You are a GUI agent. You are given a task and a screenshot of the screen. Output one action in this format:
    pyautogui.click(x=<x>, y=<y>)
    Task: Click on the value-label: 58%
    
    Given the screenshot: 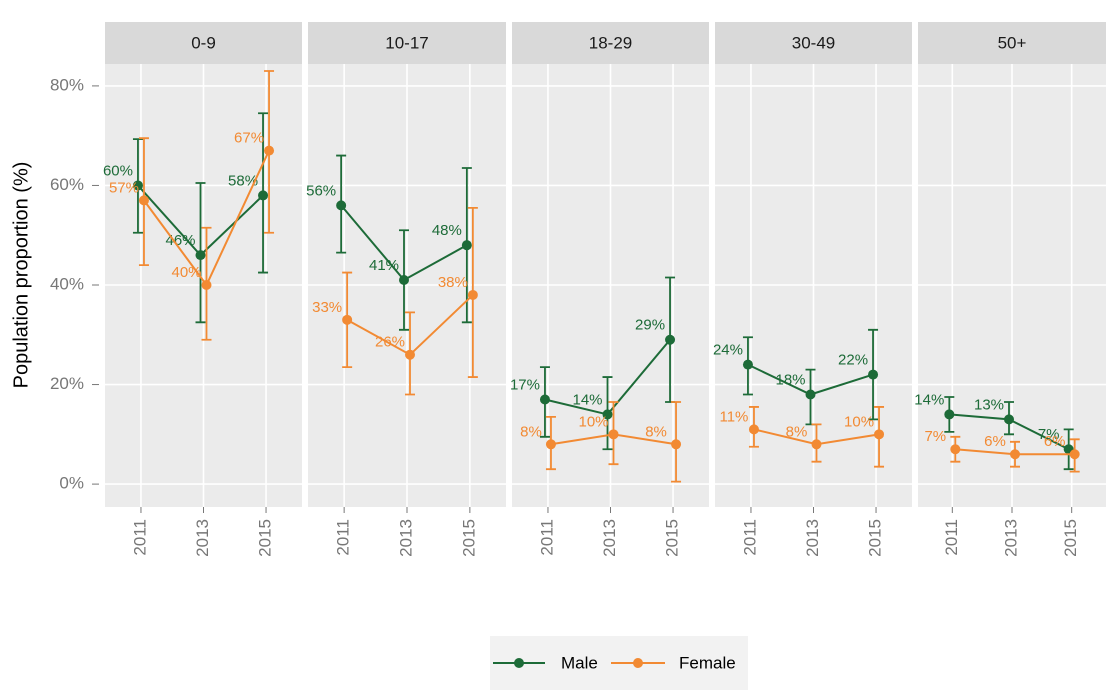 What is the action you would take?
    pyautogui.click(x=243, y=180)
    